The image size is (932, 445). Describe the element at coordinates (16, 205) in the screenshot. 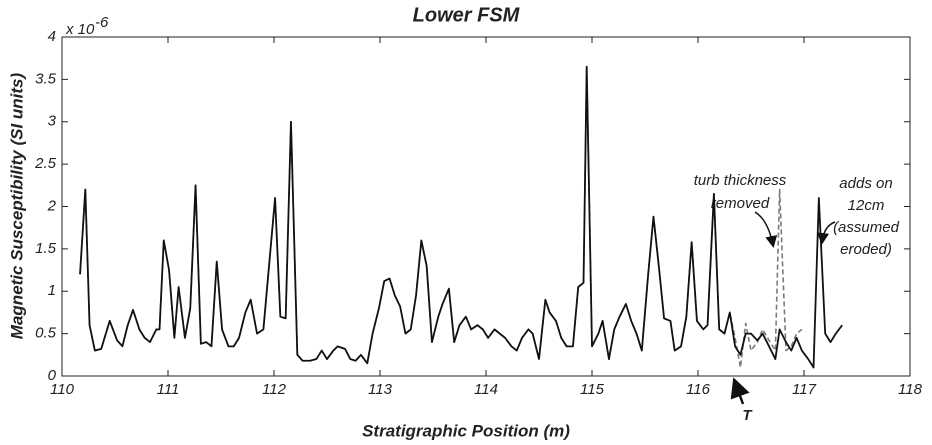

I see `y-axis-label: Magnetic Susceptibility (SI units)` at that location.